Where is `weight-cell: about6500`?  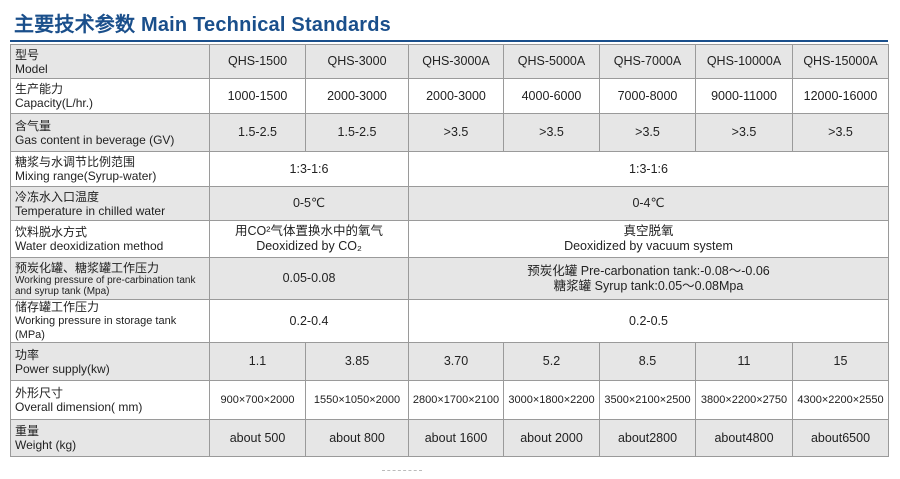
weight-cell: about6500 is located at coordinates (840, 438).